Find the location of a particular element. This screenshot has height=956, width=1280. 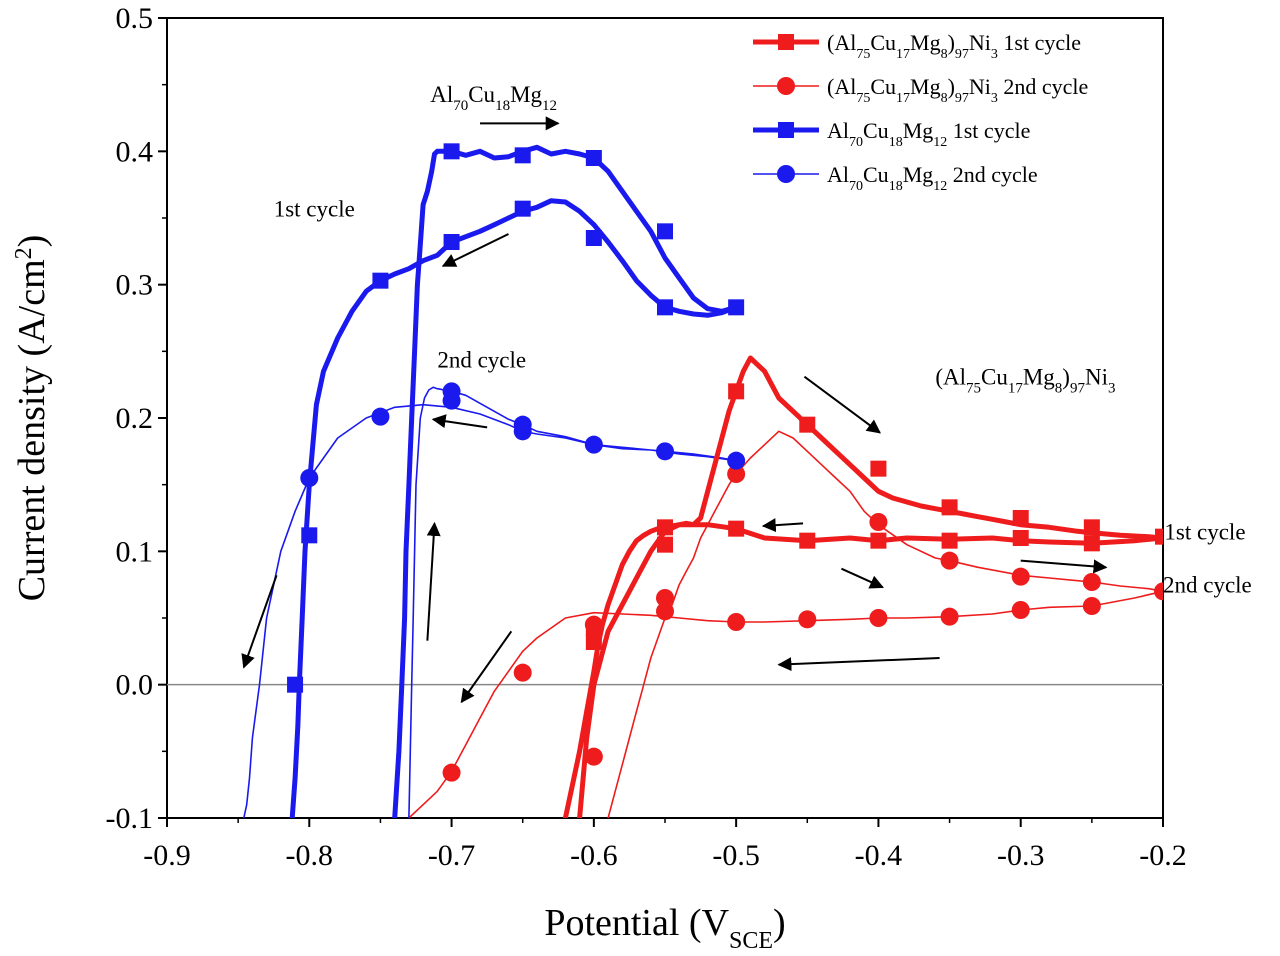

label-blue-2nd-cycle: 2nd cycle is located at coordinates (481, 359).